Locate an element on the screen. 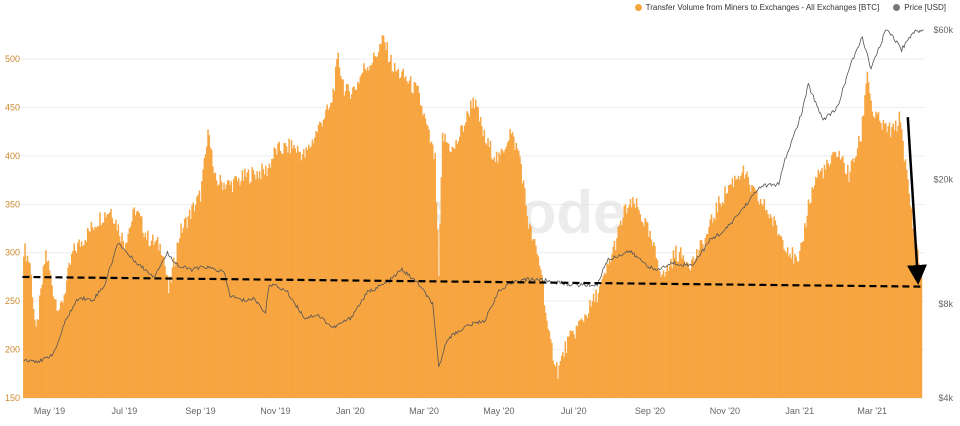  x-tick-label: Jul '20 is located at coordinates (574, 411).